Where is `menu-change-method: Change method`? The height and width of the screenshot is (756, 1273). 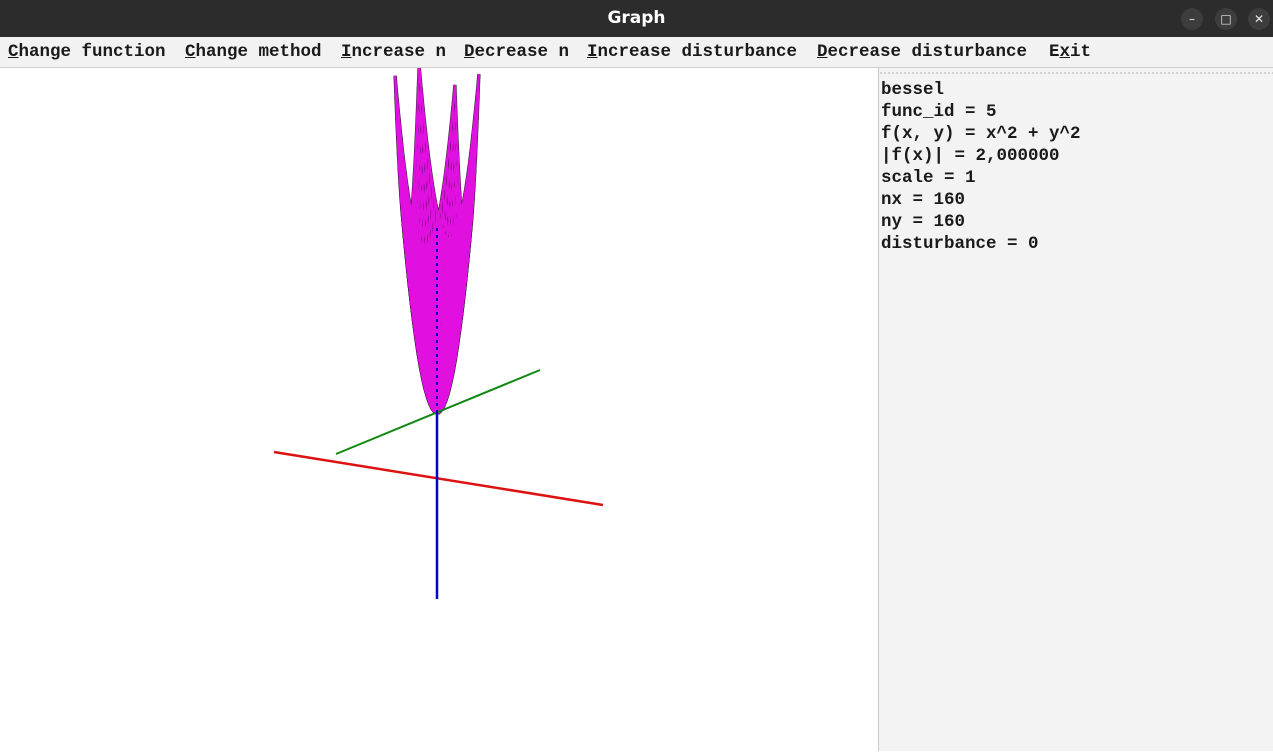
menu-change-method: Change method is located at coordinates (253, 52).